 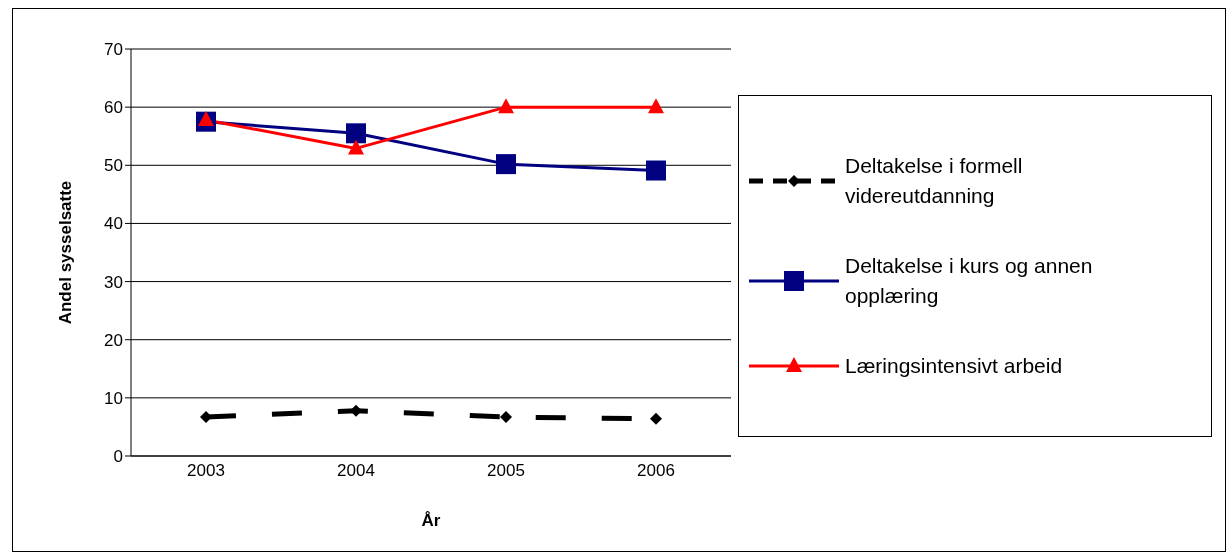 I want to click on legend-label: Deltakelse i formell videreutdanning, so click(x=934, y=181).